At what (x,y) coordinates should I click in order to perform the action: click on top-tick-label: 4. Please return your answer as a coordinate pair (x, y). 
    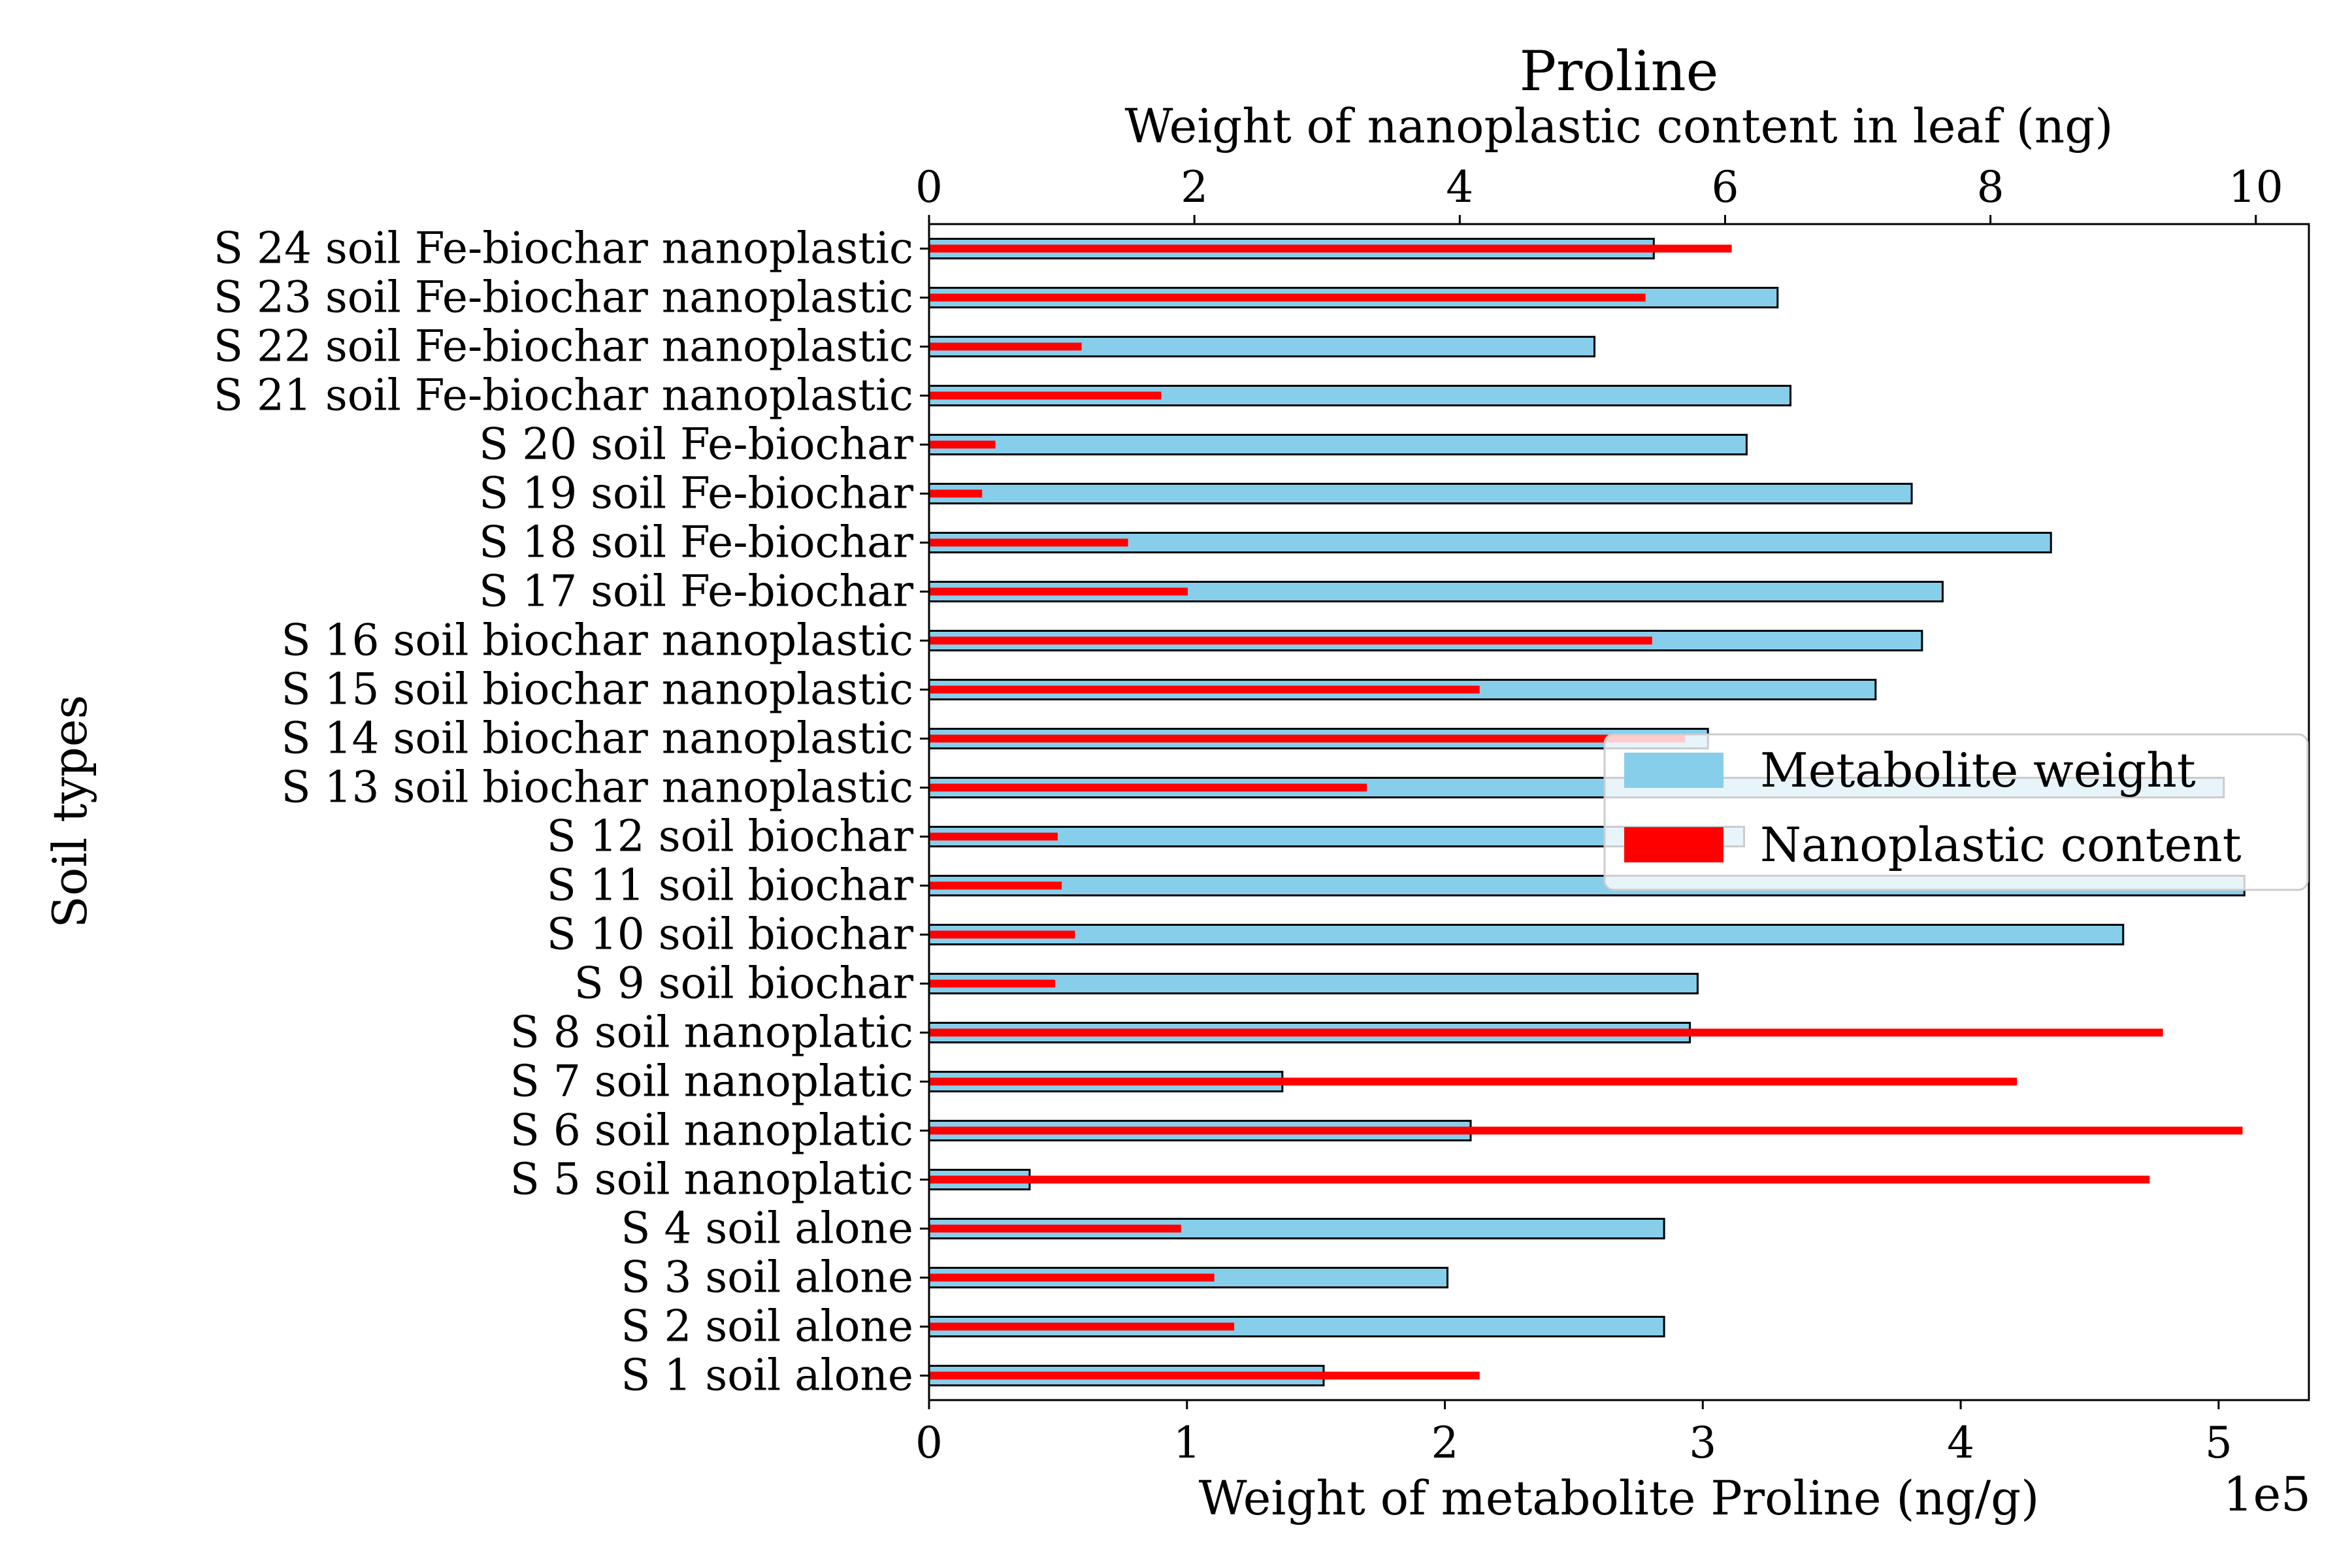
    Looking at the image, I should click on (1459, 187).